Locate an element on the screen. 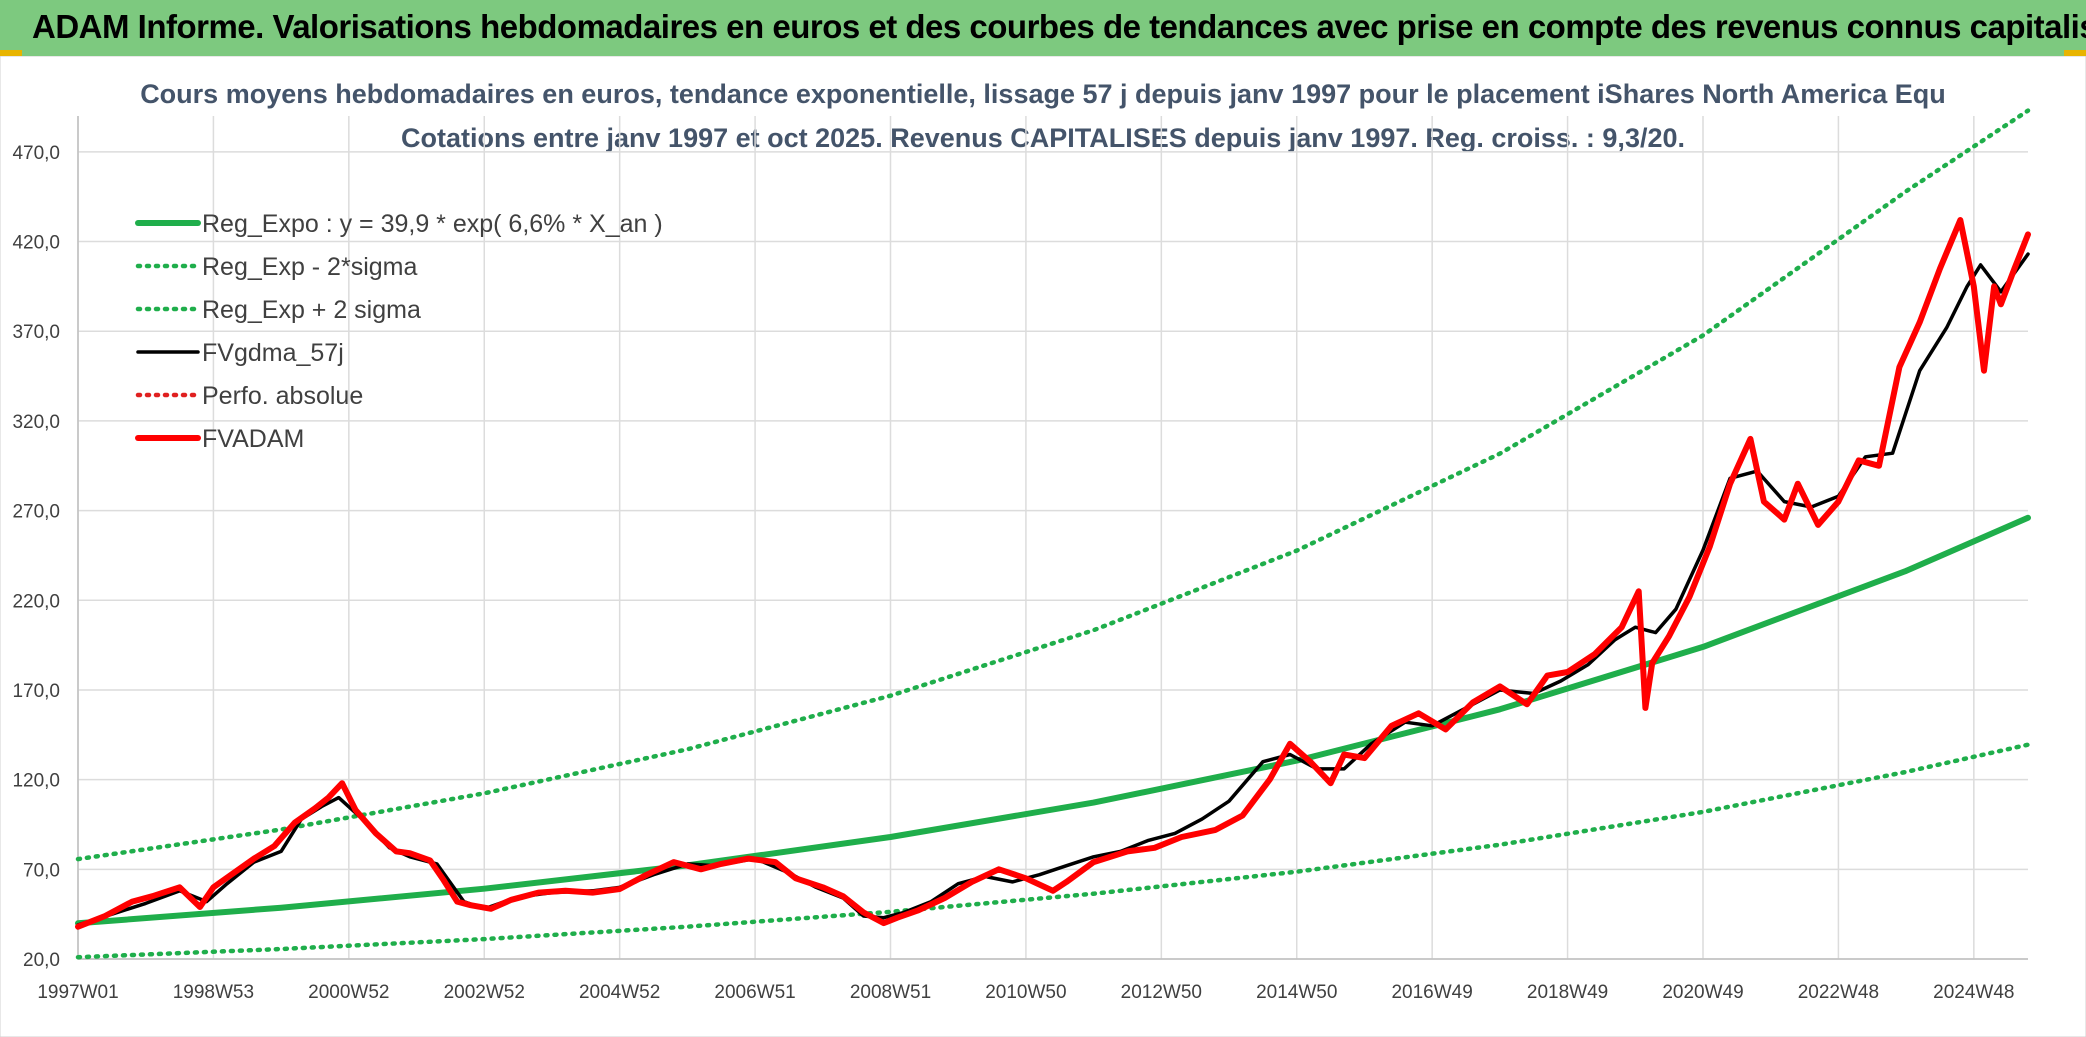  y-tick-label: 320,0 is located at coordinates (36, 422).